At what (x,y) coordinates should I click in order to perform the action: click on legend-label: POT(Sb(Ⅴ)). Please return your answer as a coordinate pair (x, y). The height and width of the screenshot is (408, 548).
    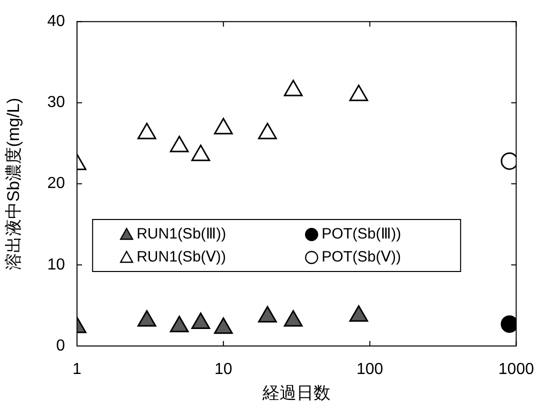
    Looking at the image, I should click on (362, 257).